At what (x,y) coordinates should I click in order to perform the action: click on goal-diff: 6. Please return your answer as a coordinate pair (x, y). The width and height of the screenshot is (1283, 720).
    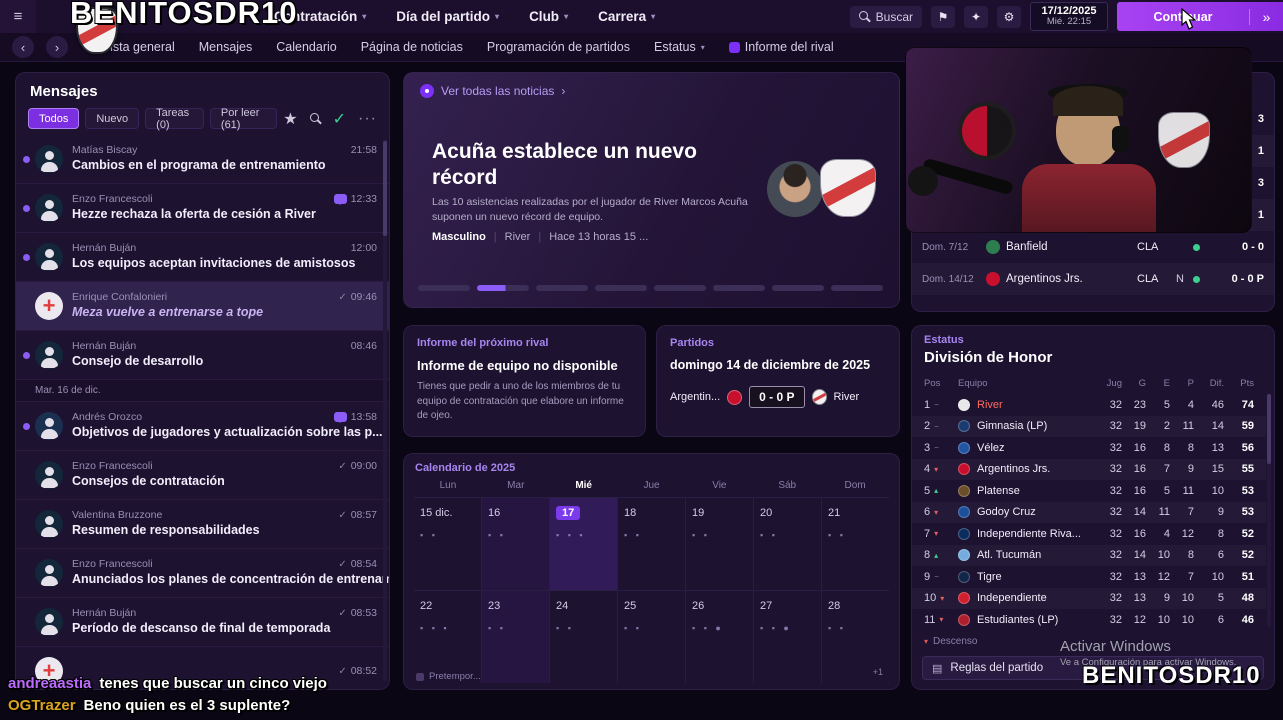
    Looking at the image, I should click on (1220, 619).